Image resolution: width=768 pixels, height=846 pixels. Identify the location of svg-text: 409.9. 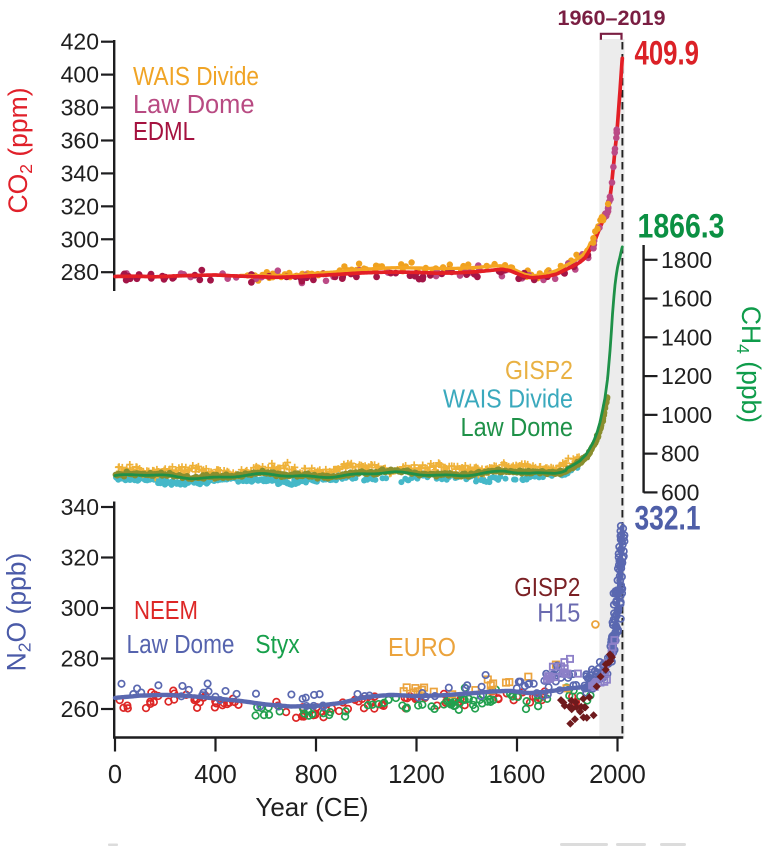
(667, 54).